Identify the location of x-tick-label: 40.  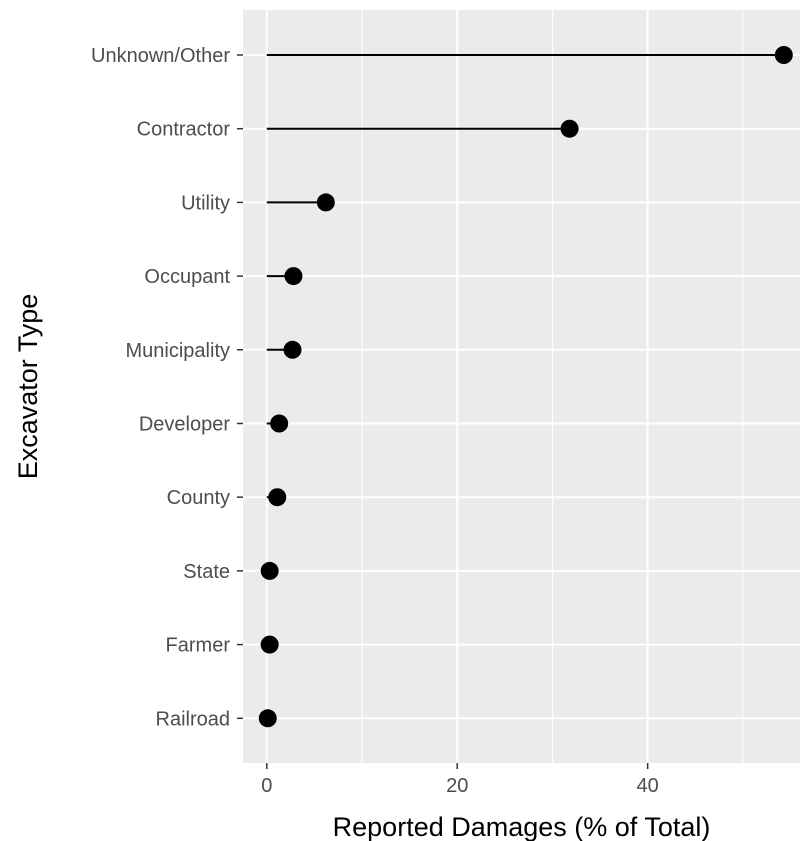
(648, 786).